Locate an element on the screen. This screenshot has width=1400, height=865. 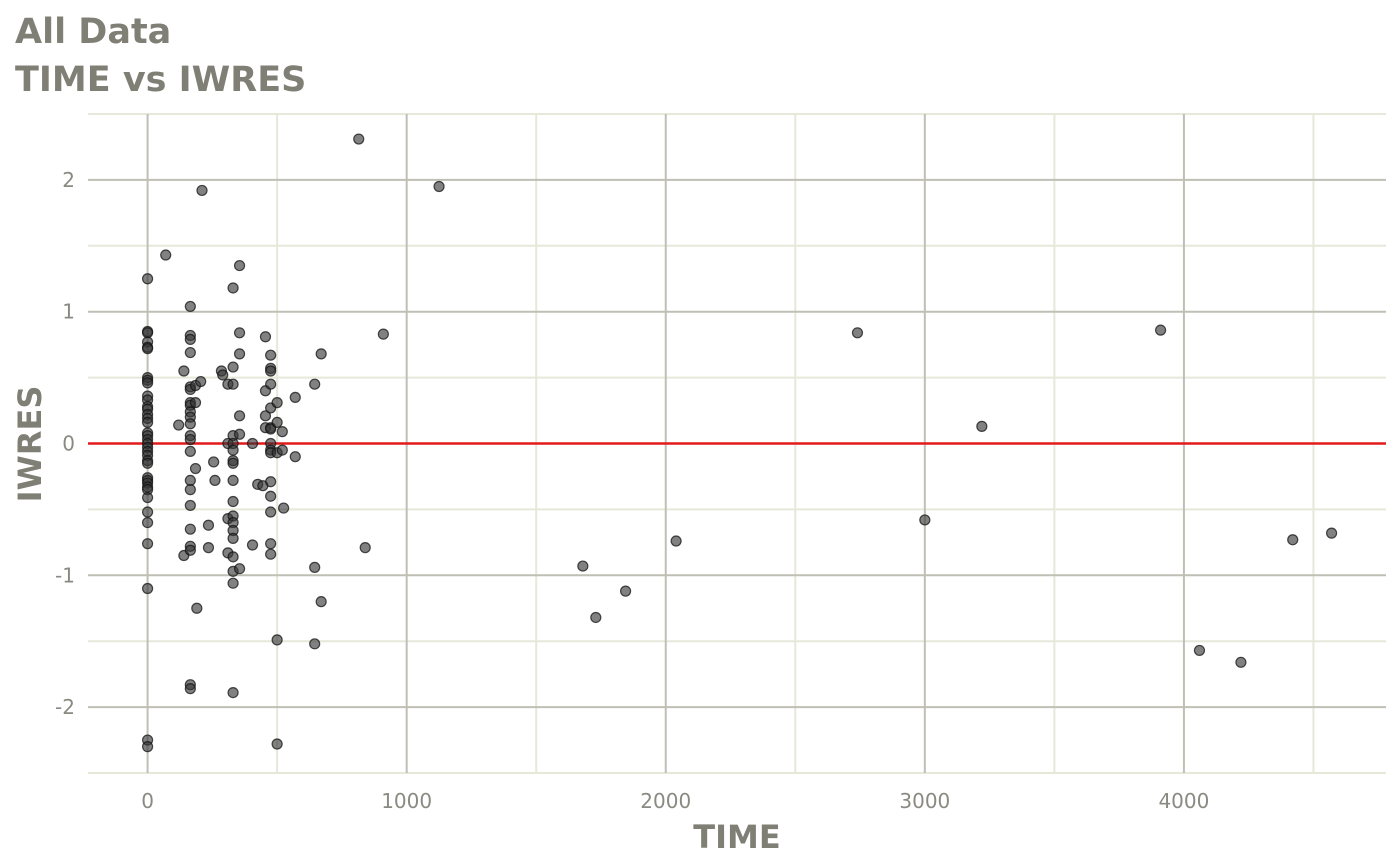
y-tick-label: 1 is located at coordinates (68, 312).